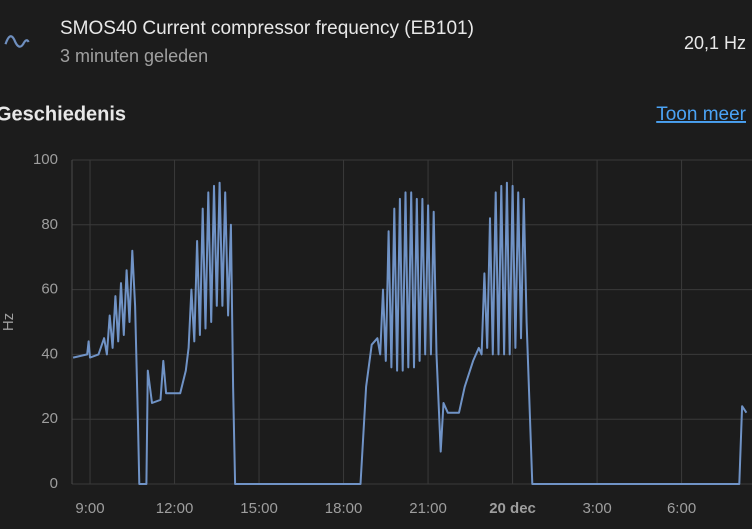 Image resolution: width=752 pixels, height=529 pixels. Describe the element at coordinates (681, 508) in the screenshot. I see `x-tick-label: 6:00` at that location.